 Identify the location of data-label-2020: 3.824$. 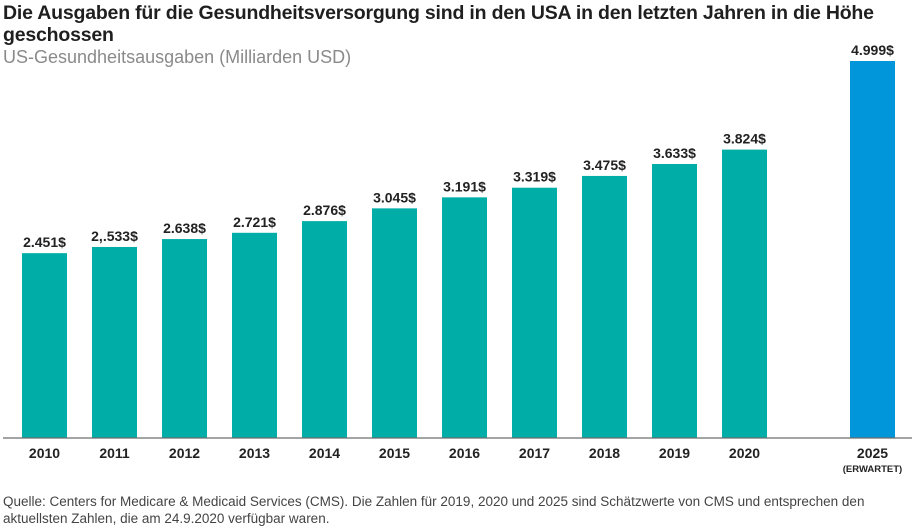
(744, 139).